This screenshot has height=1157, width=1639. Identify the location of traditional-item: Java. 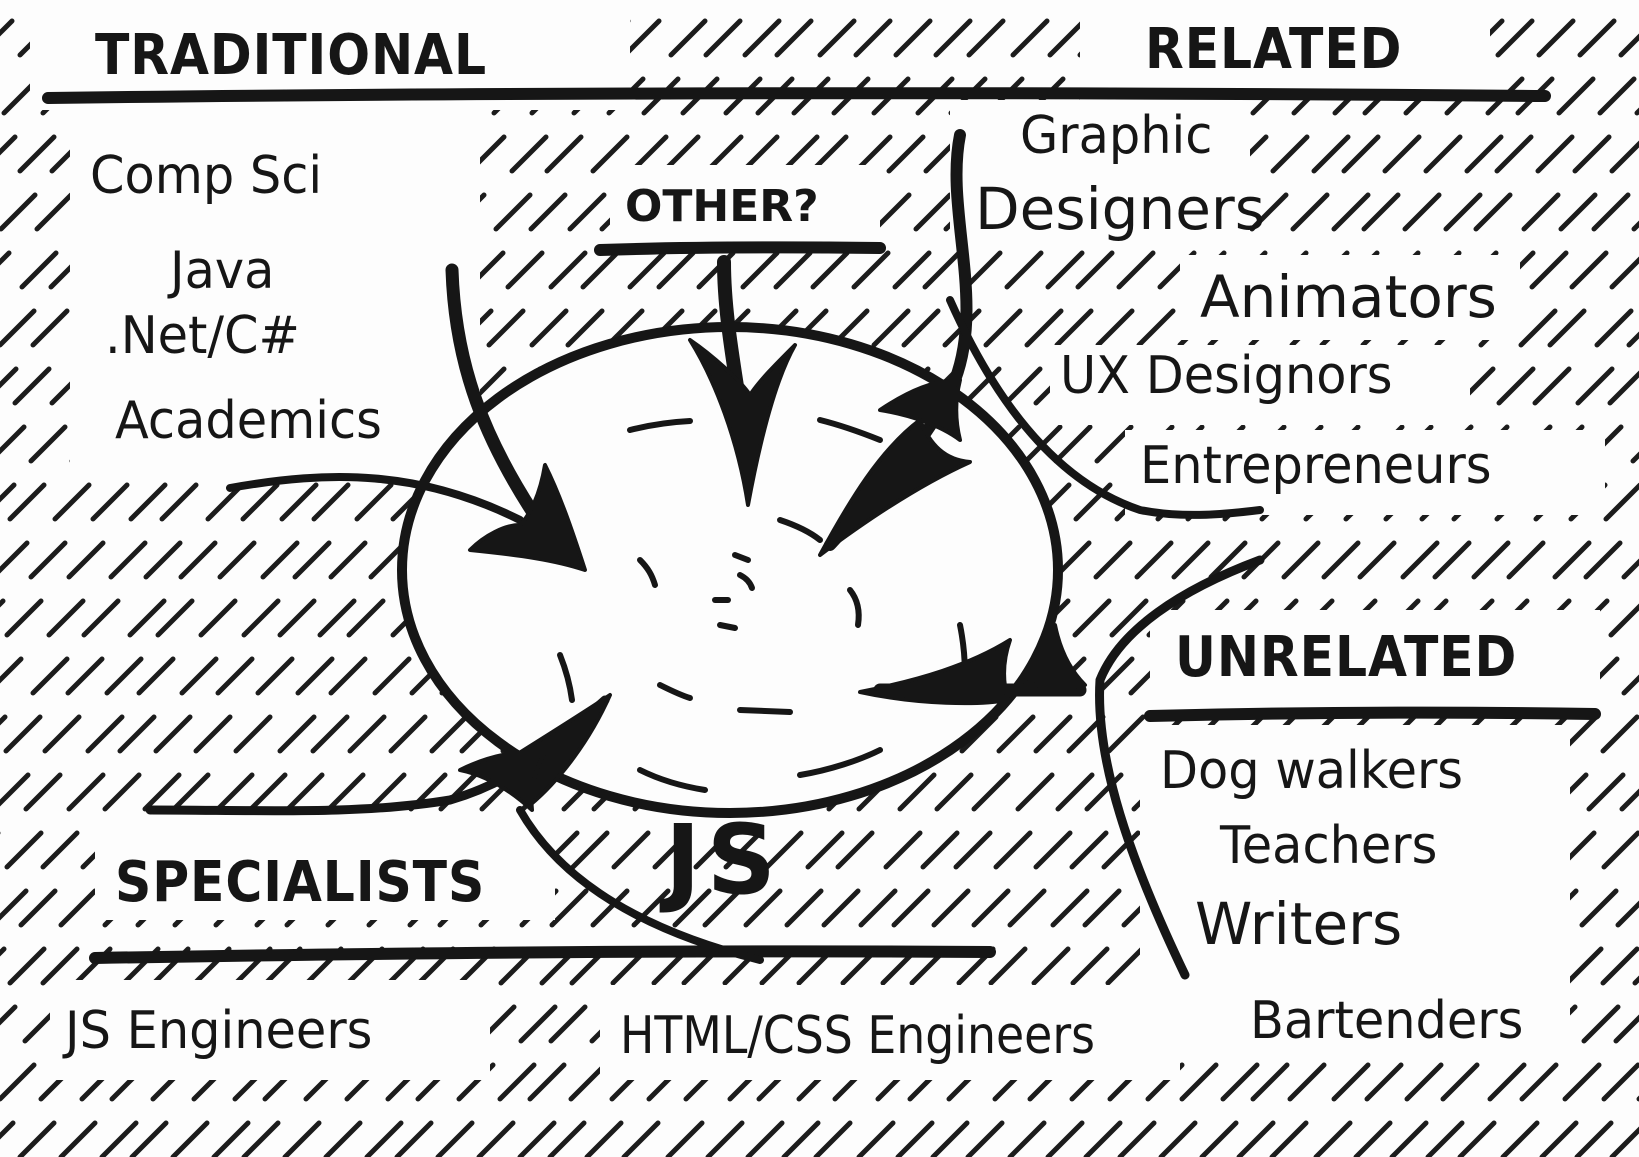
(222, 271).